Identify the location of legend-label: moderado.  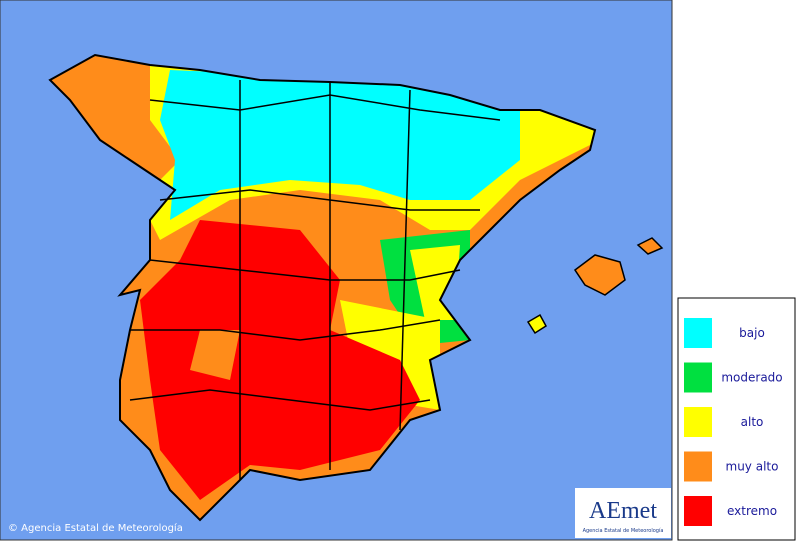
(751, 378).